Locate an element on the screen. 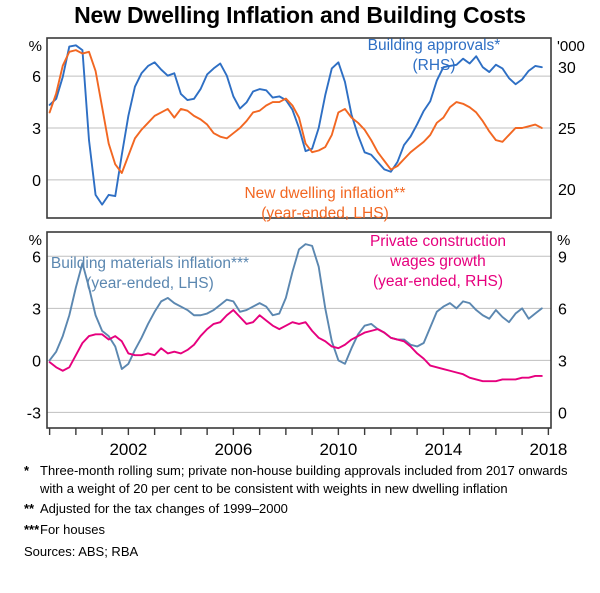 The image size is (600, 593). svg-text: 20 is located at coordinates (567, 190).